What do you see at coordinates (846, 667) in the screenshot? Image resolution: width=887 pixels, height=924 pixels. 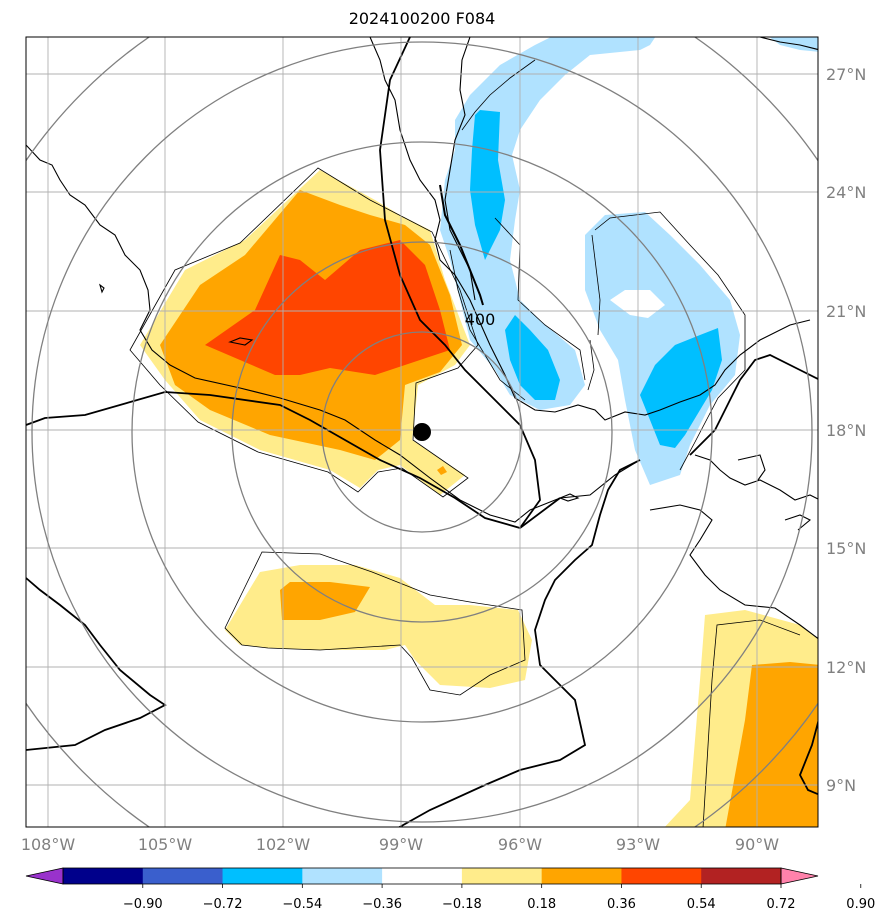 I see `lat-label: 12°N` at bounding box center [846, 667].